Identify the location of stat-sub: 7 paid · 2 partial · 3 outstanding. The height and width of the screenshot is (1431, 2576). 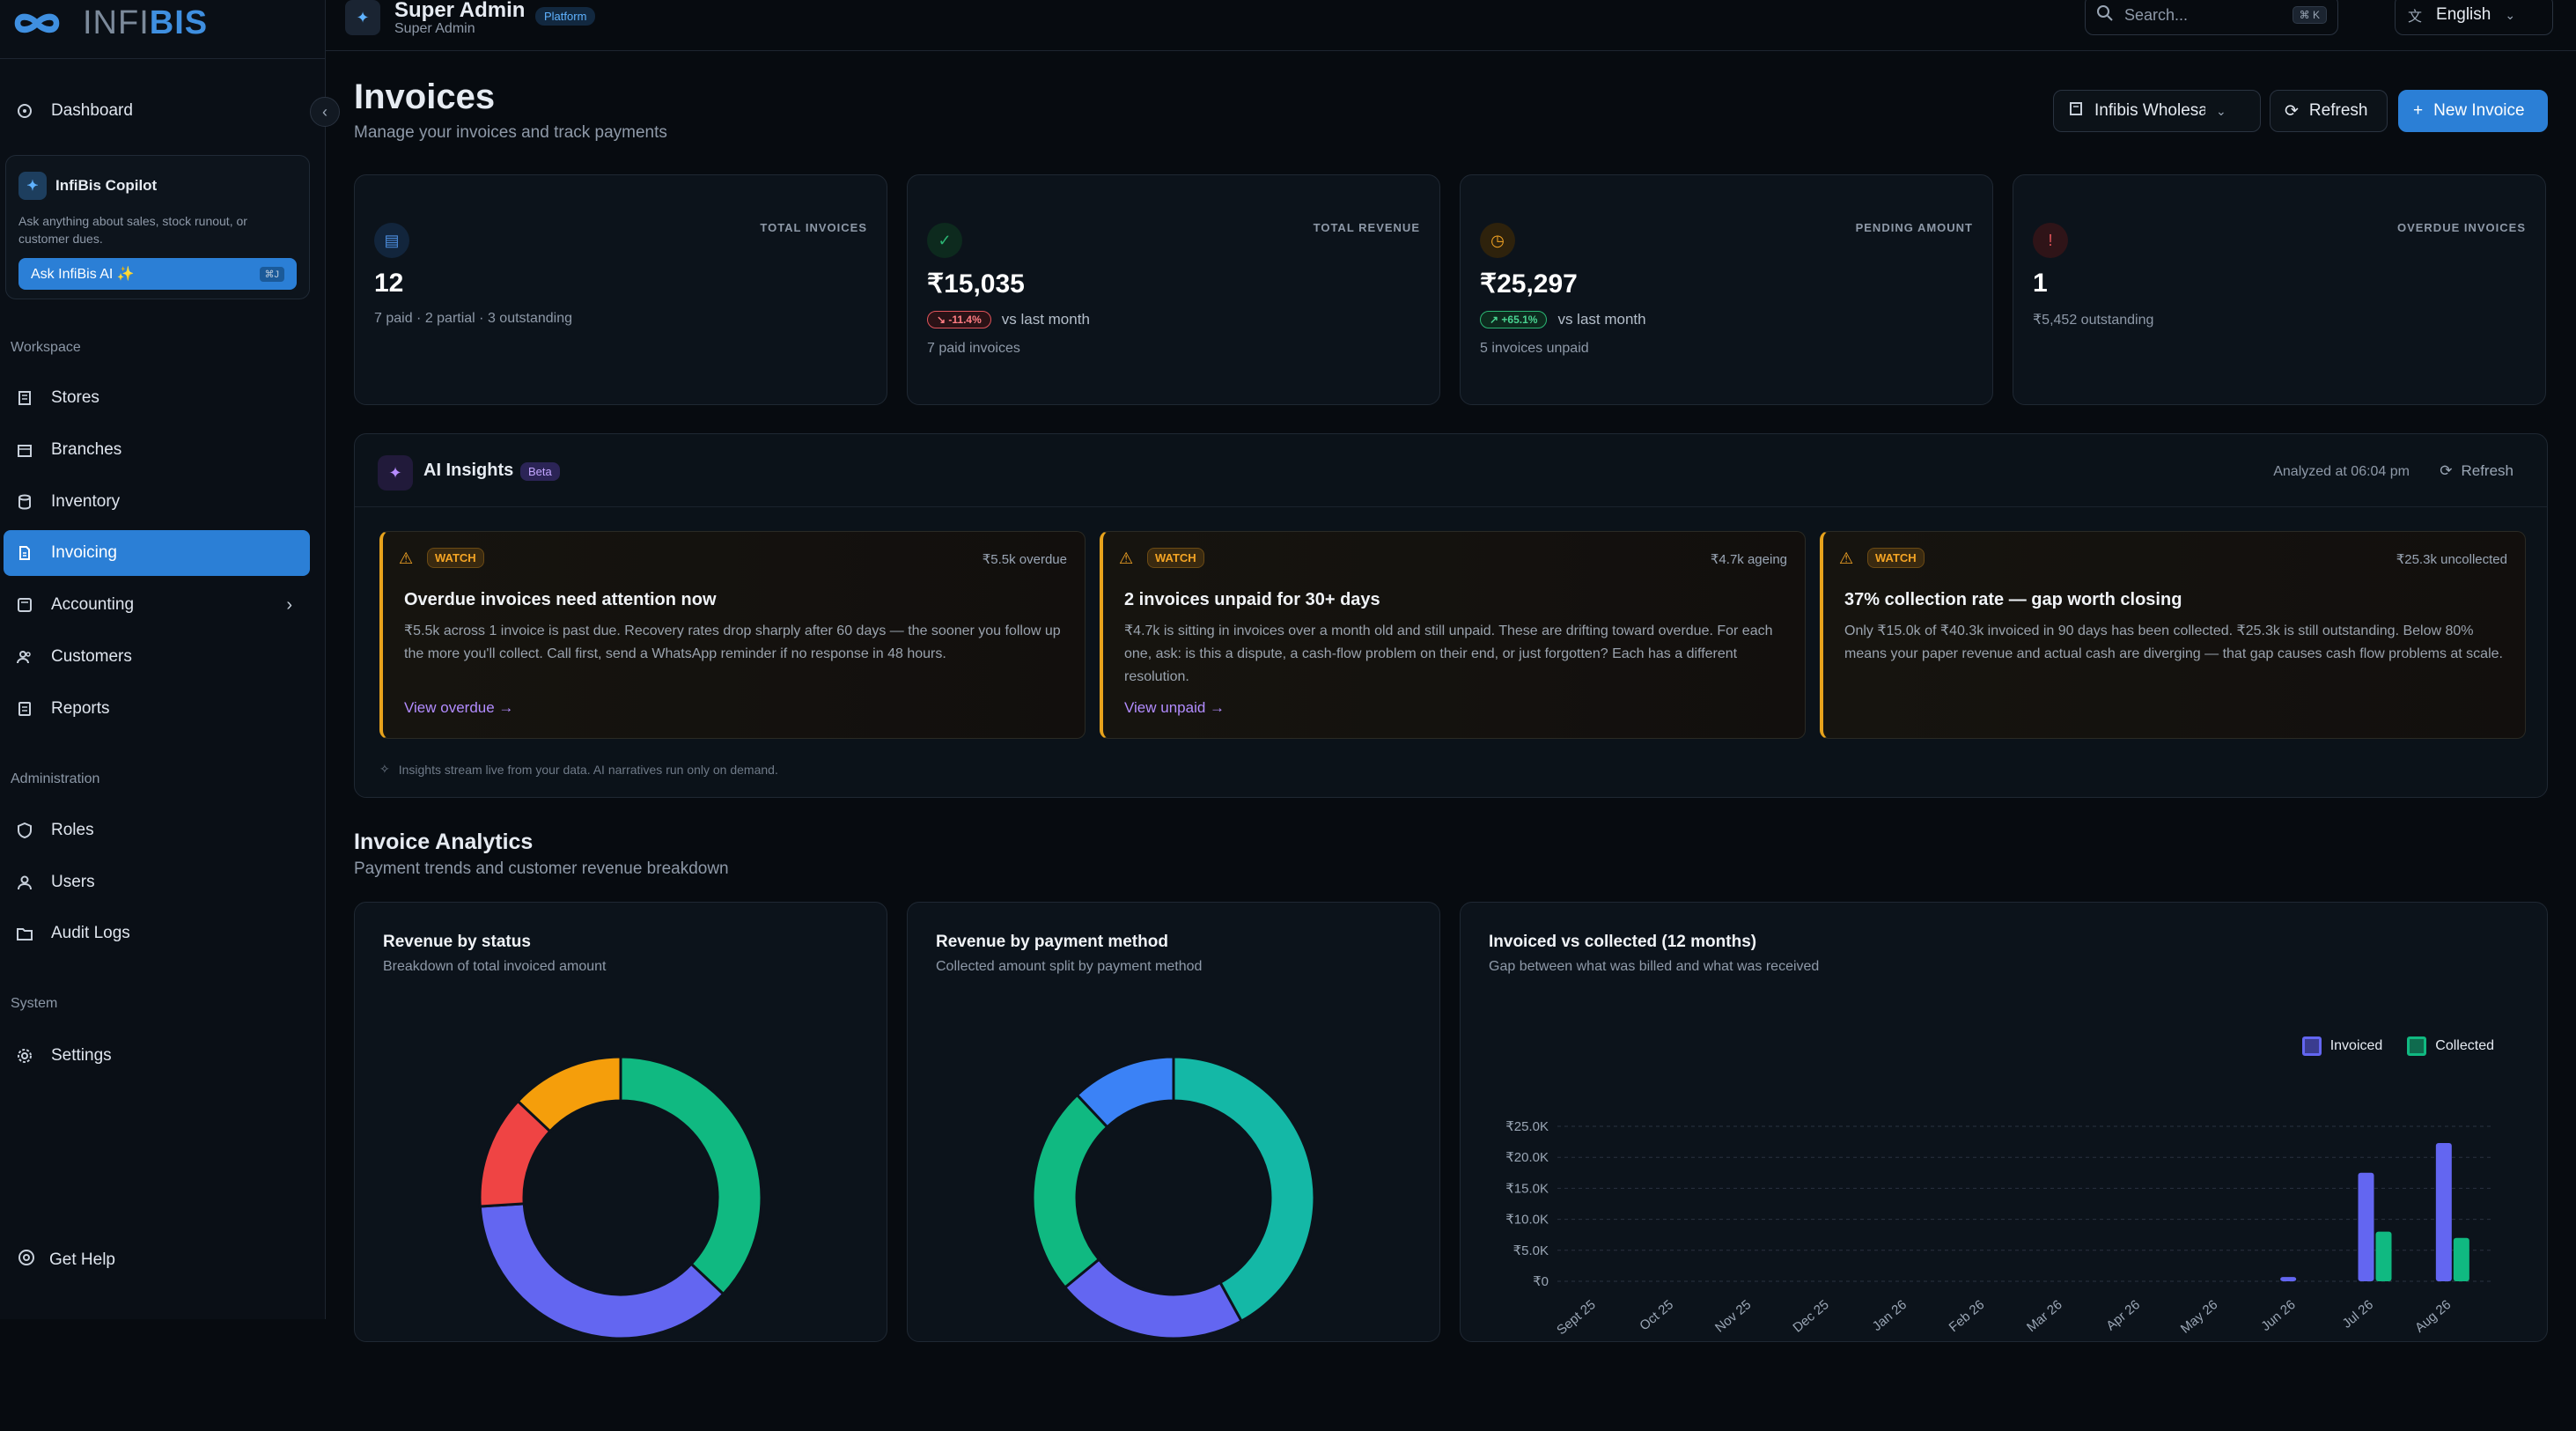
(473, 318).